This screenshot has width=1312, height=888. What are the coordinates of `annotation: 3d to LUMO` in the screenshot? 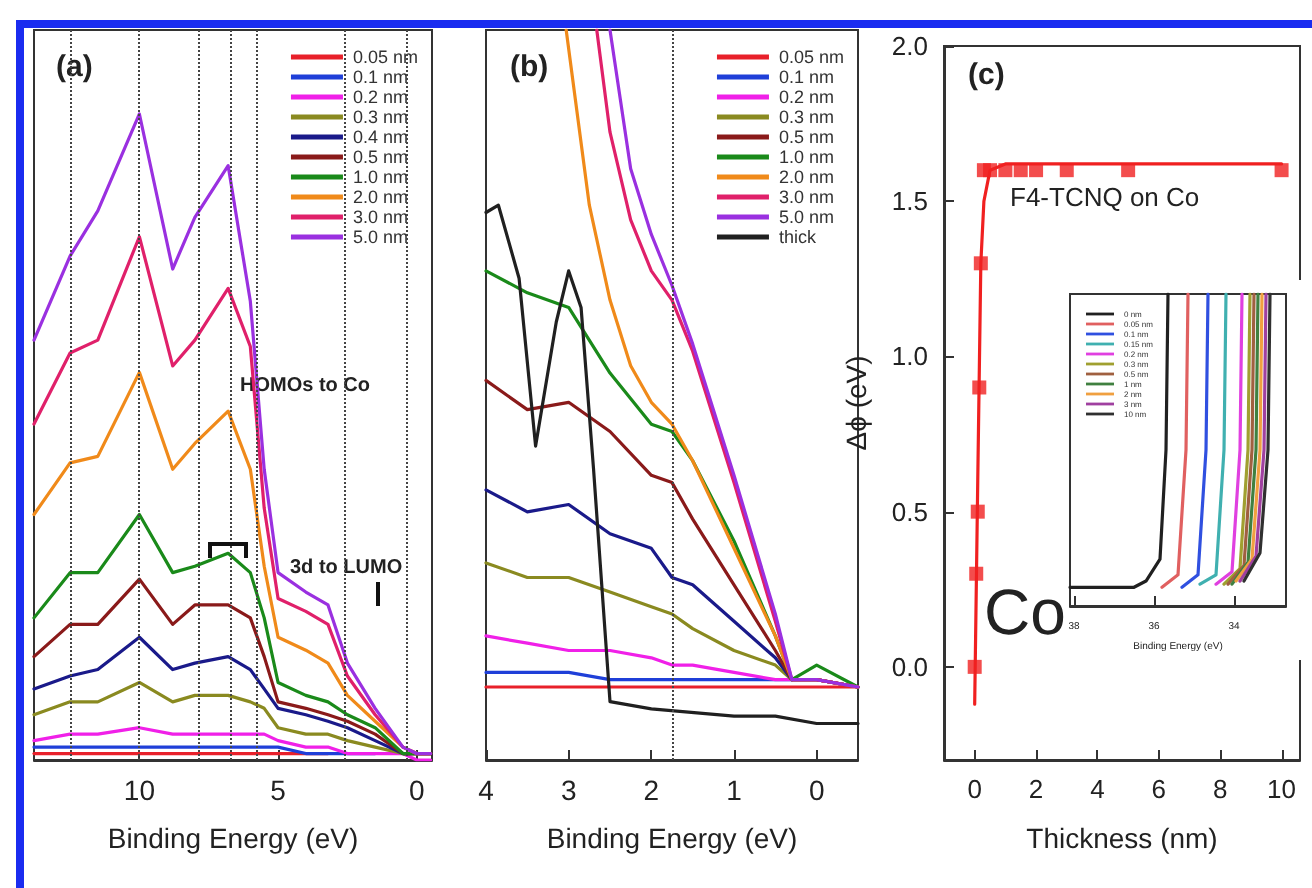 It's located at (346, 568).